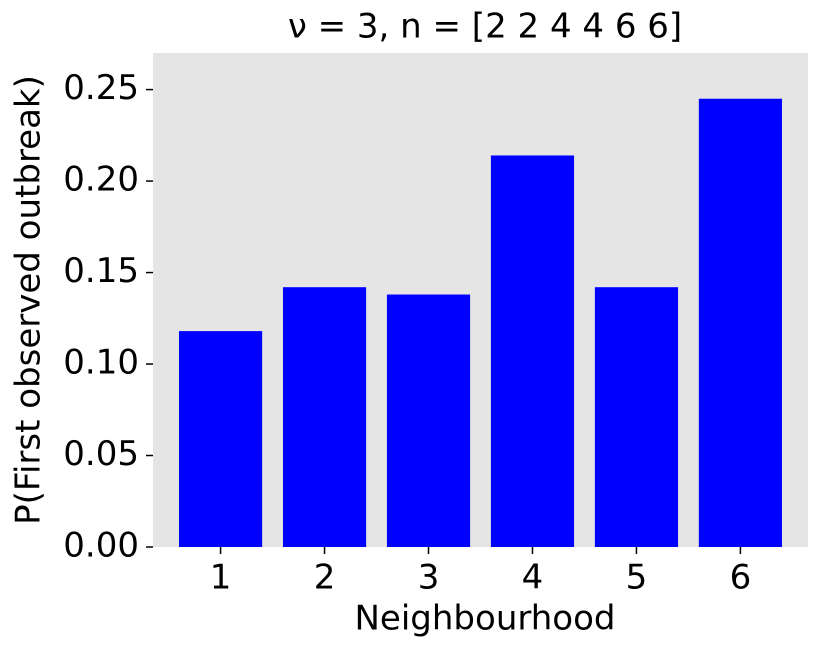 Image resolution: width=831 pixels, height=654 pixels. Describe the element at coordinates (101, 271) in the screenshot. I see `y-tick-label: 0.15` at that location.